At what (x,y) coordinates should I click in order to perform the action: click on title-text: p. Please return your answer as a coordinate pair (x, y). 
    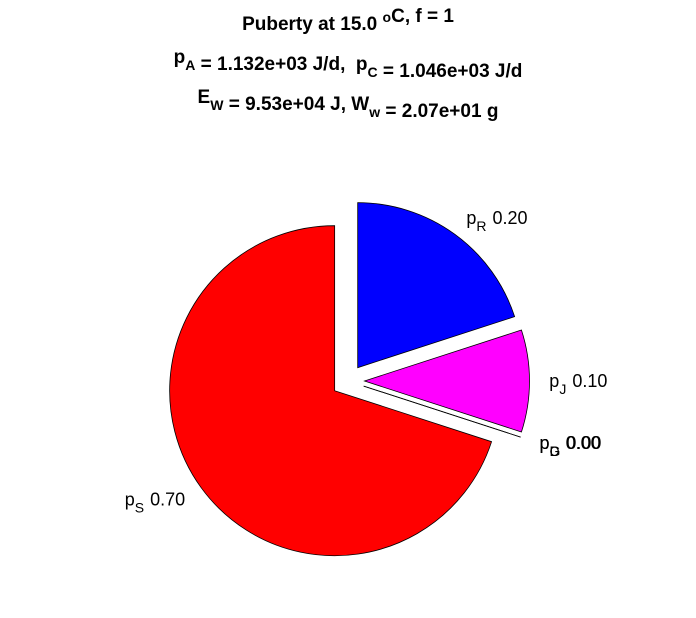
    Looking at the image, I should click on (180, 57).